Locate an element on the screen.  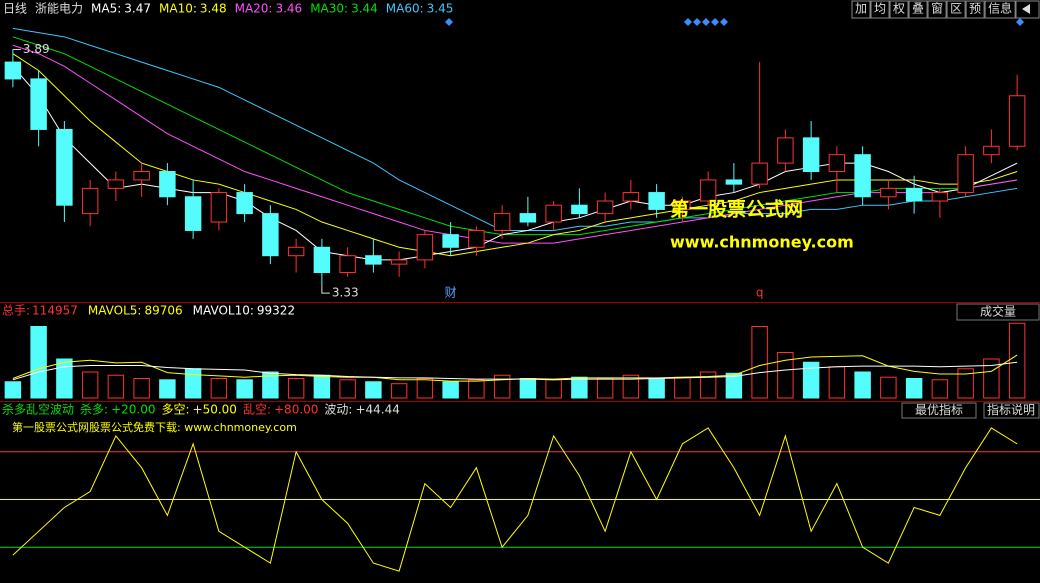
mavol-line is located at coordinates (515, 371).